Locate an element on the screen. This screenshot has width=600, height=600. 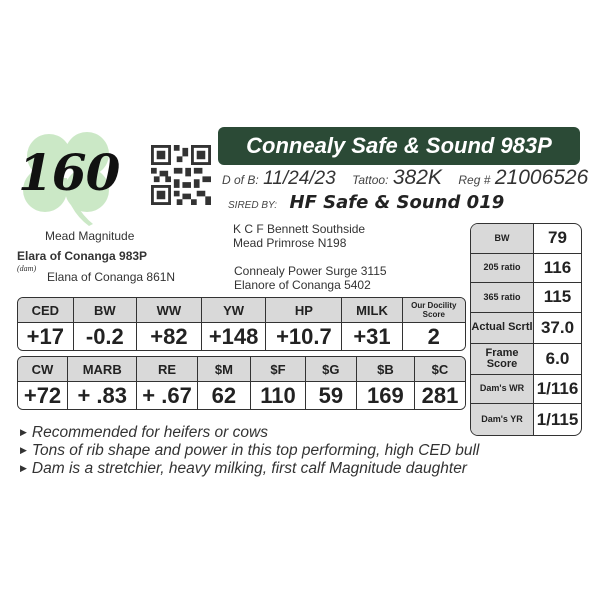
dam-label: (dam) is located at coordinates (27, 268).